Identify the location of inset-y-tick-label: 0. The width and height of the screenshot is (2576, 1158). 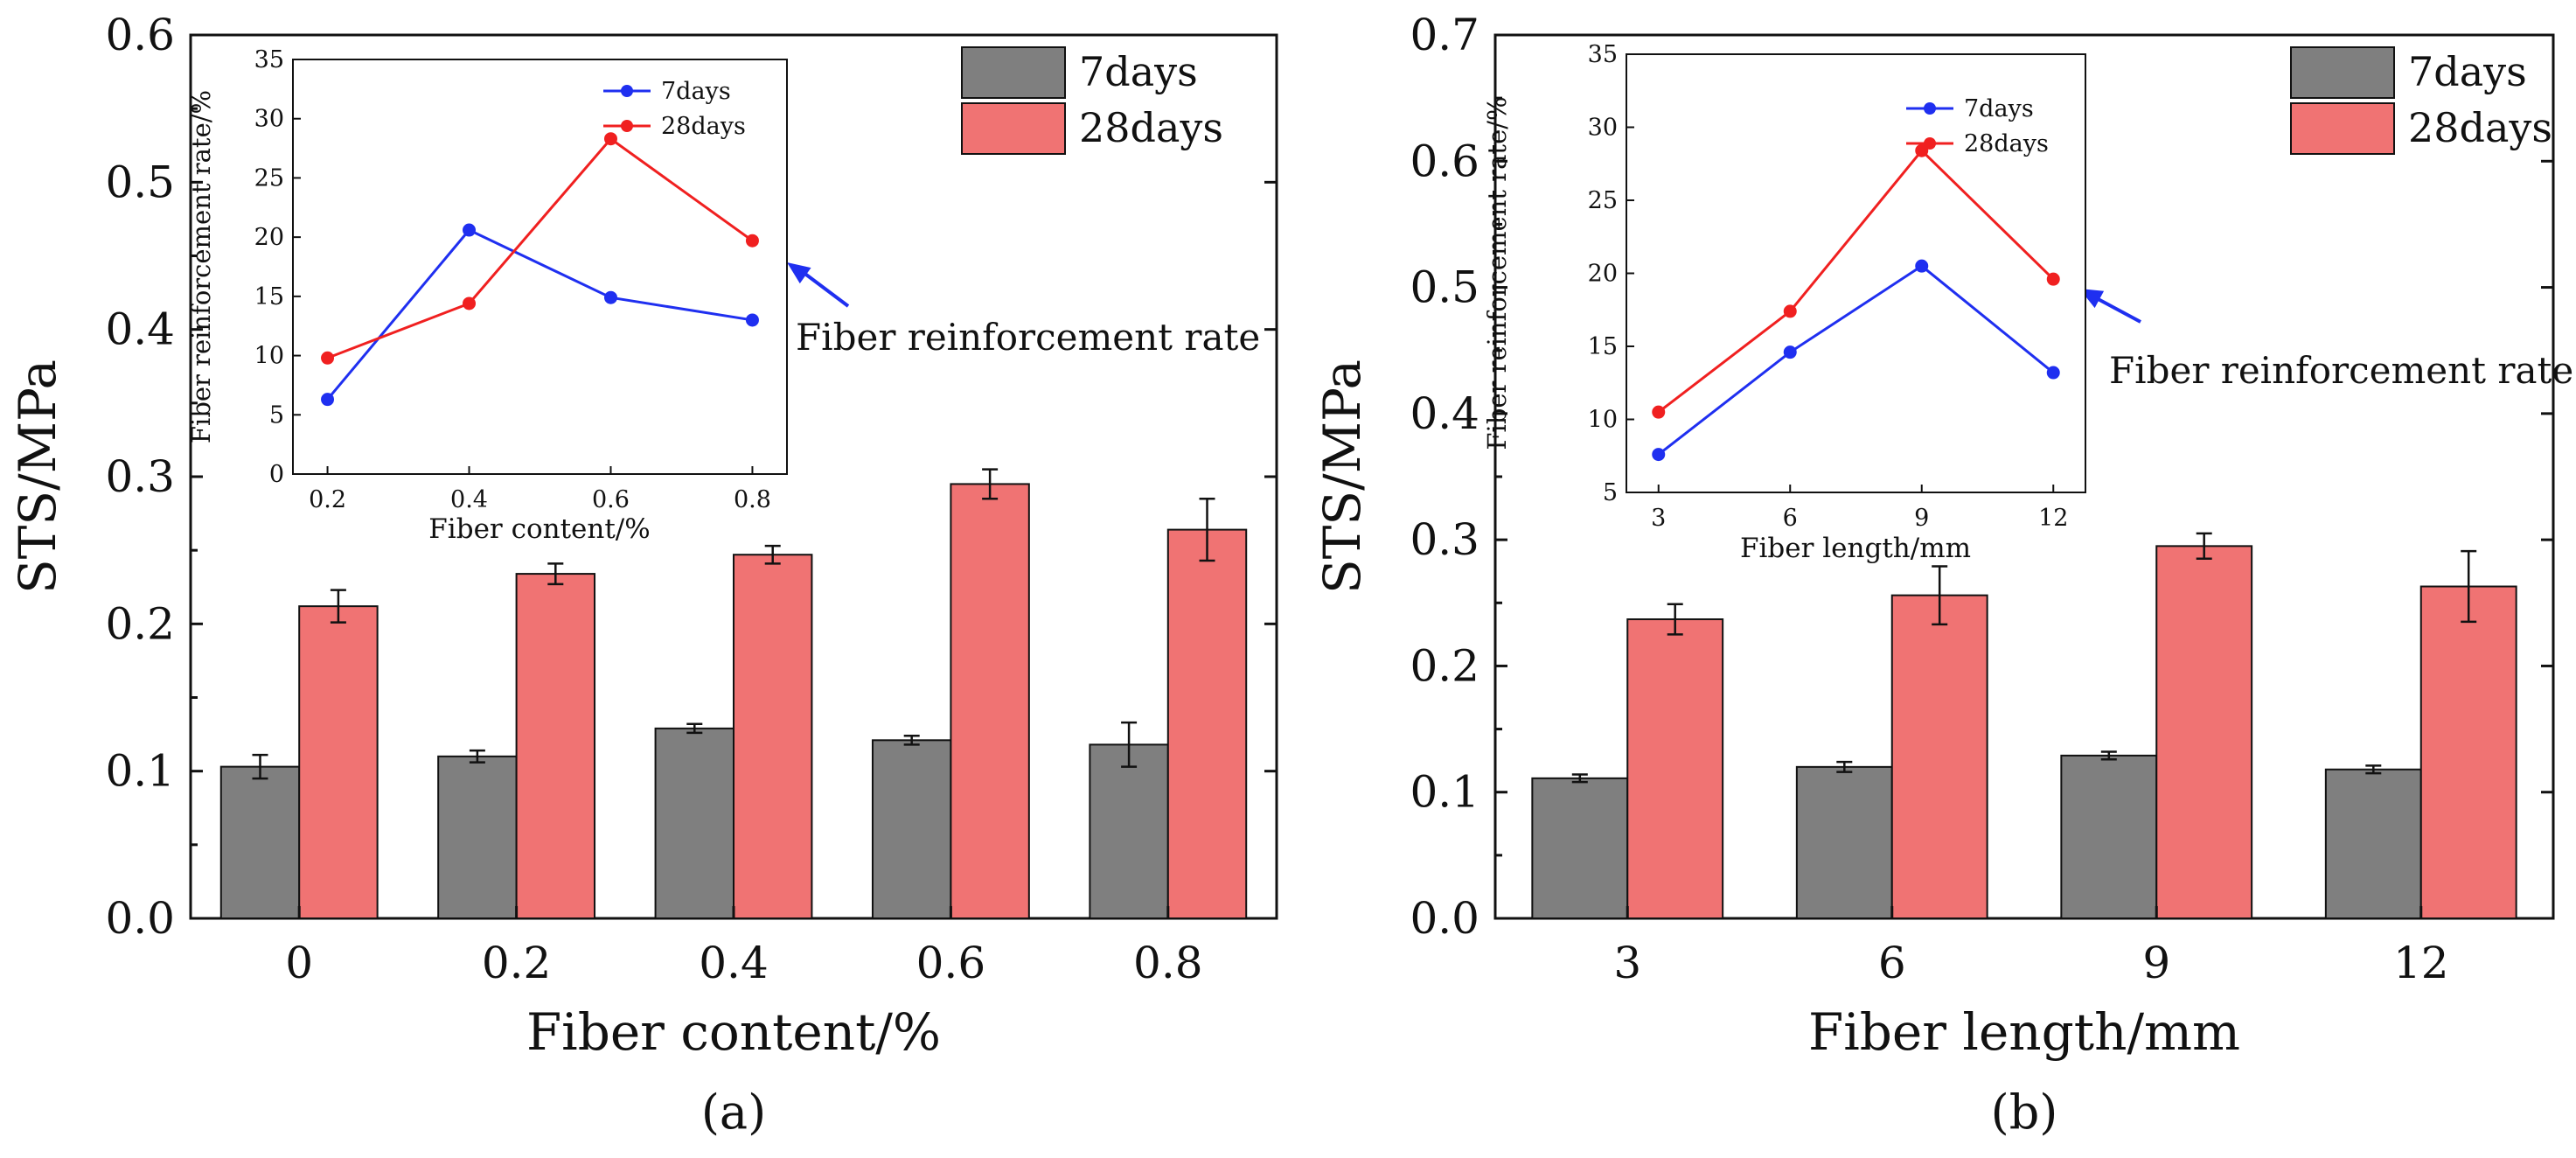
(276, 474).